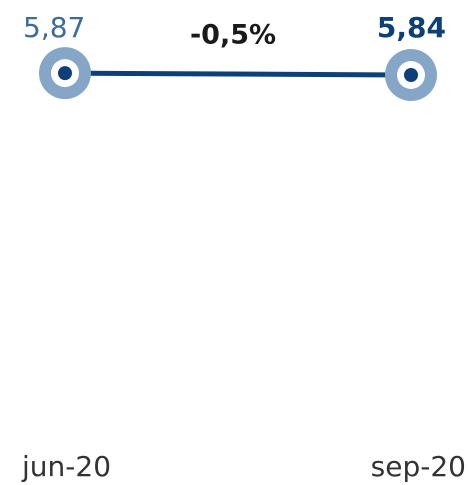 The height and width of the screenshot is (485, 469). Describe the element at coordinates (233, 35) in the screenshot. I see `change-label: -0,5%` at that location.